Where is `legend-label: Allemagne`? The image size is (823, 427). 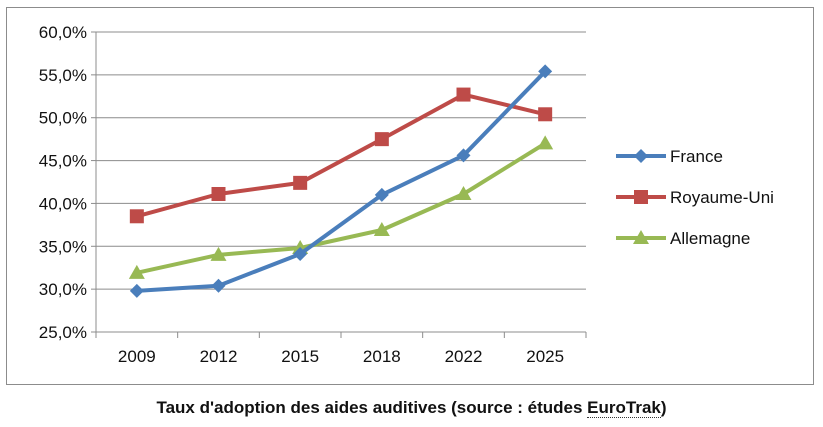
legend-label: Allemagne is located at coordinates (710, 238).